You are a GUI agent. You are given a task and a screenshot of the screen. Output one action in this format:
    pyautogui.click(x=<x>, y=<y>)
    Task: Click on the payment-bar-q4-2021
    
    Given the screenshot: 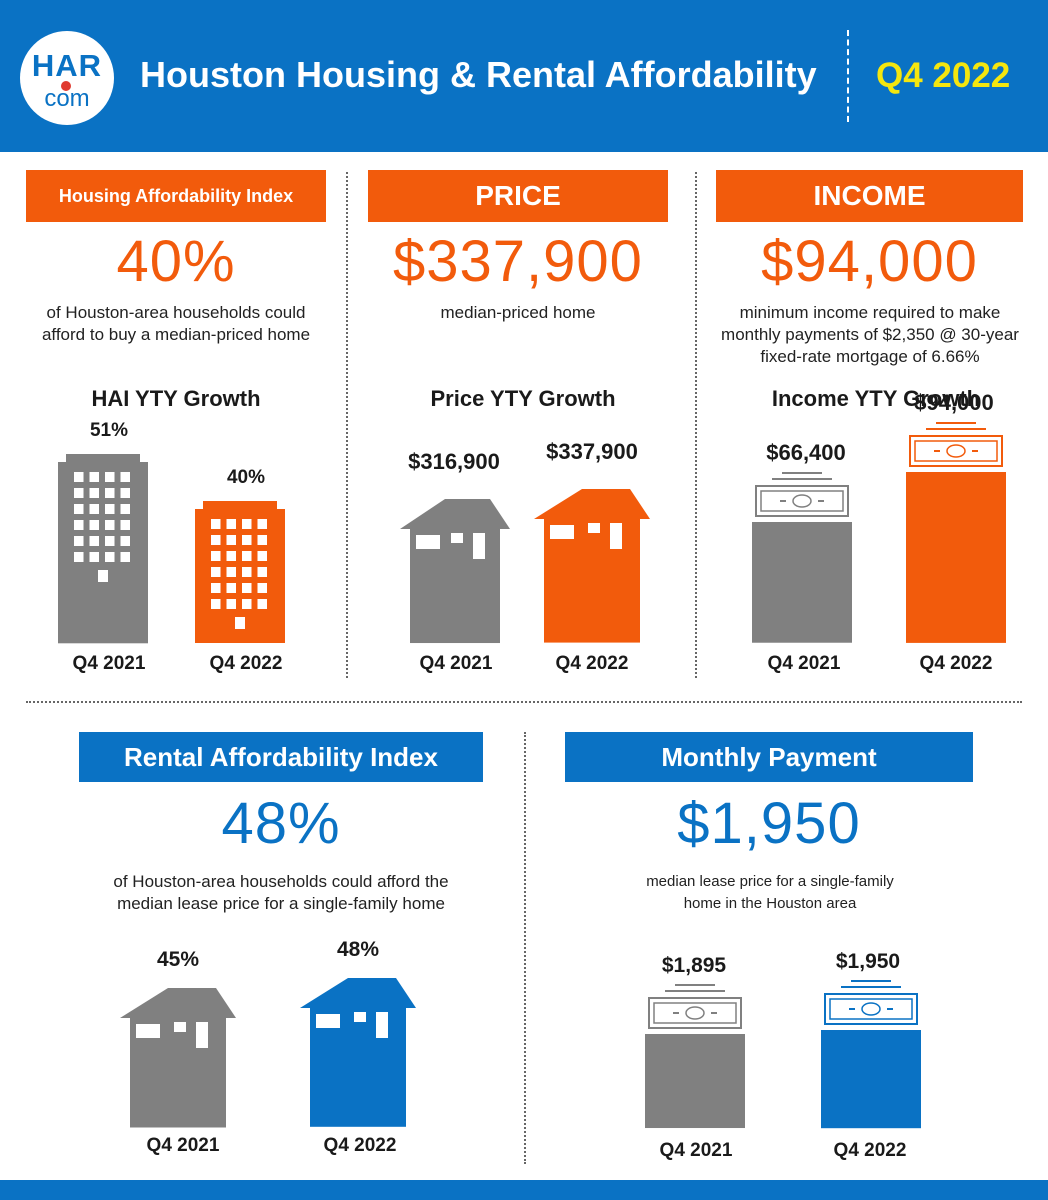 What is the action you would take?
    pyautogui.click(x=695, y=1055)
    